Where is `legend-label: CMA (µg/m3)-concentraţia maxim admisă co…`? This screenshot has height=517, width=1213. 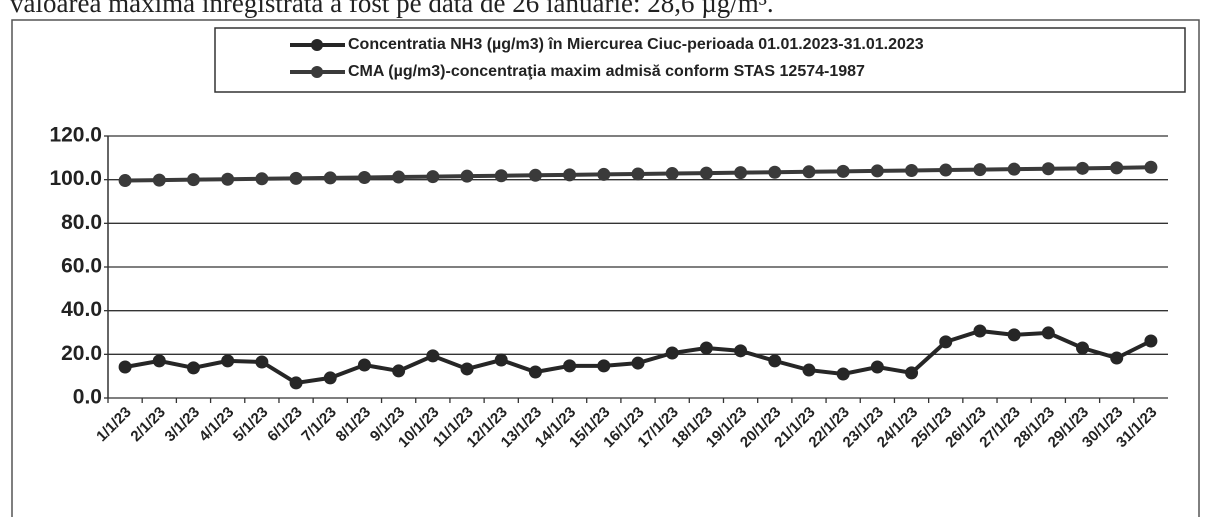
legend-label: CMA (µg/m3)-concentraţia maxim admisă co… is located at coordinates (606, 71).